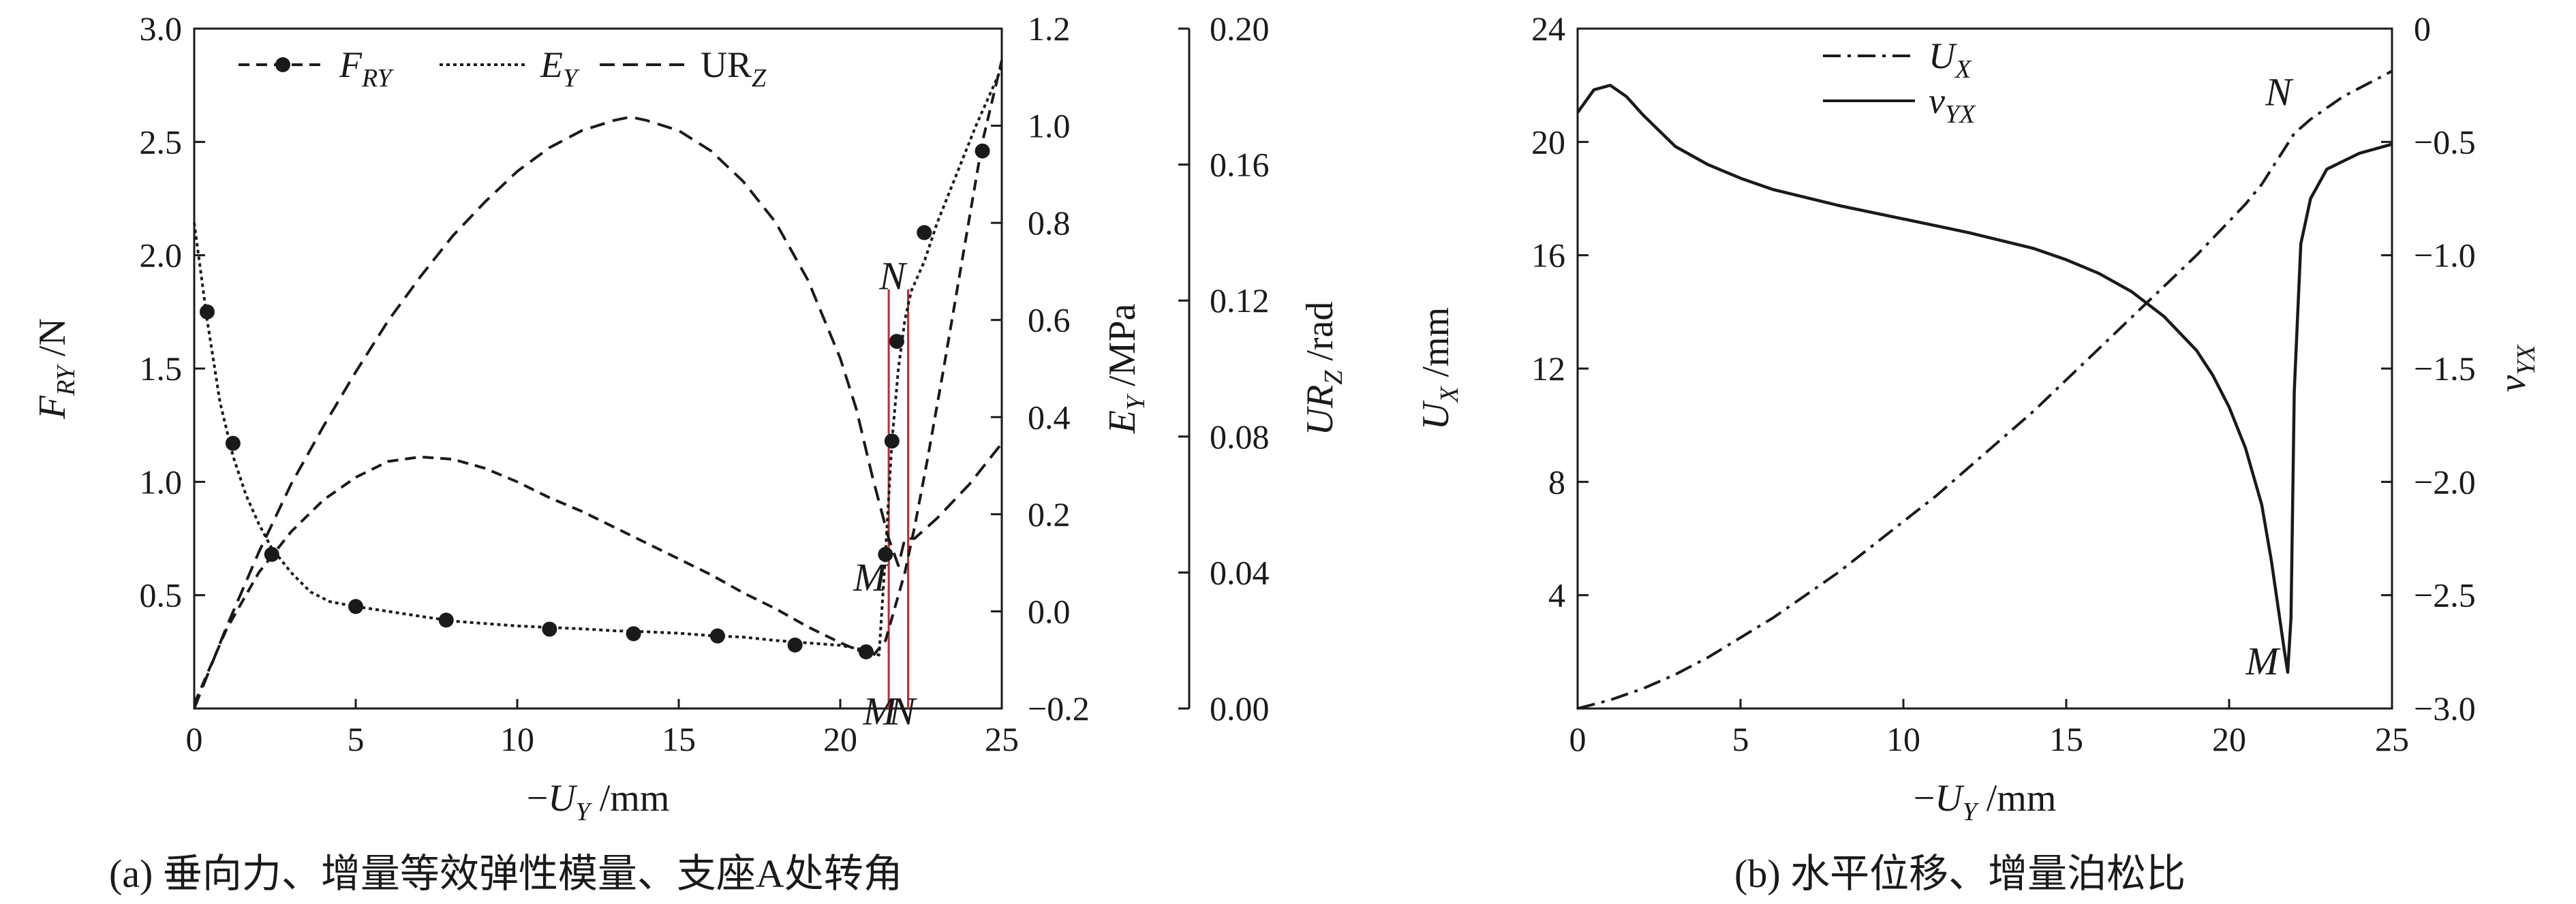 The image size is (2576, 904). I want to click on y-tick-label-U: 20, so click(1548, 142).